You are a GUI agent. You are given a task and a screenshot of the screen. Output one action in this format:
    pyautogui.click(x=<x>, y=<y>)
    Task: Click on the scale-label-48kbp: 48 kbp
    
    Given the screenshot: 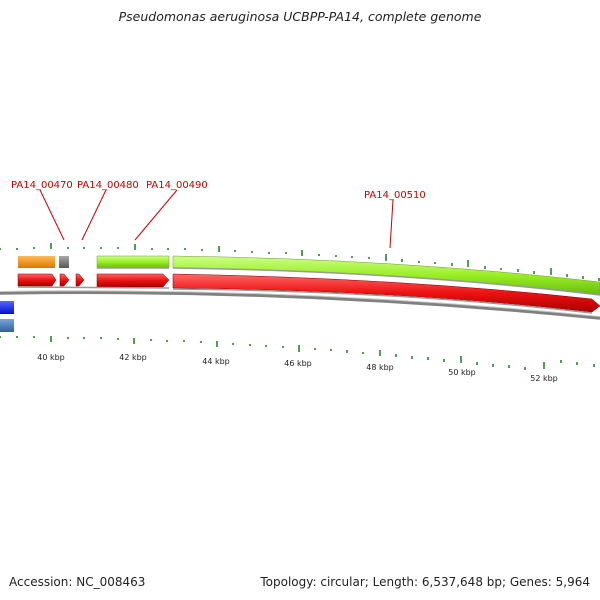 What is the action you would take?
    pyautogui.click(x=380, y=367)
    